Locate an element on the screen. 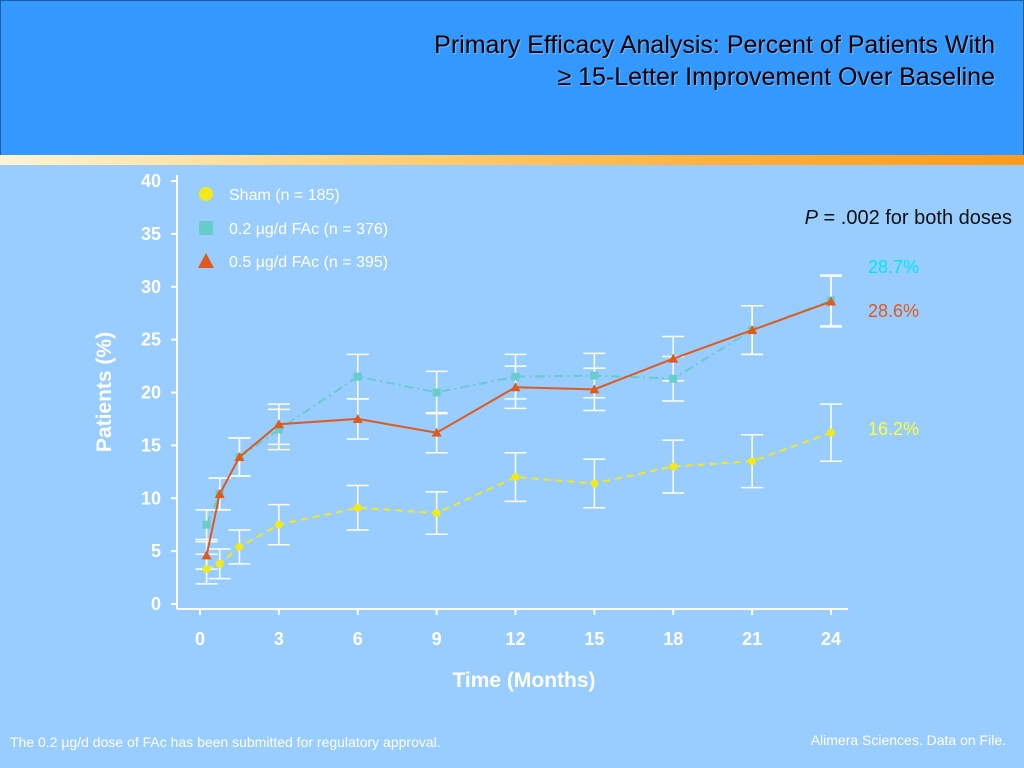  x-tick-label: 6 is located at coordinates (358, 639).